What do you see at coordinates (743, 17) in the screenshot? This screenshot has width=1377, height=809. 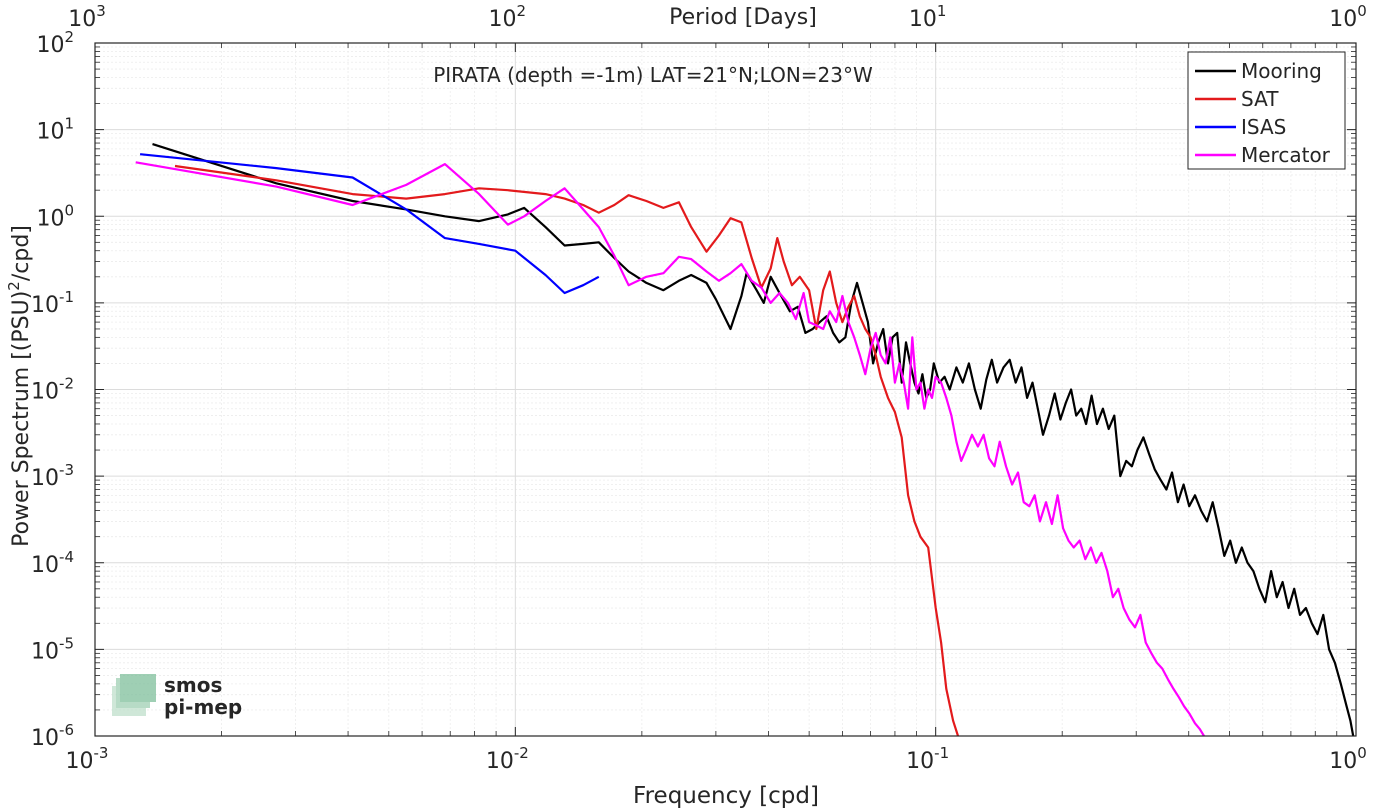 I see `top-axis-label: Period [Days]` at bounding box center [743, 17].